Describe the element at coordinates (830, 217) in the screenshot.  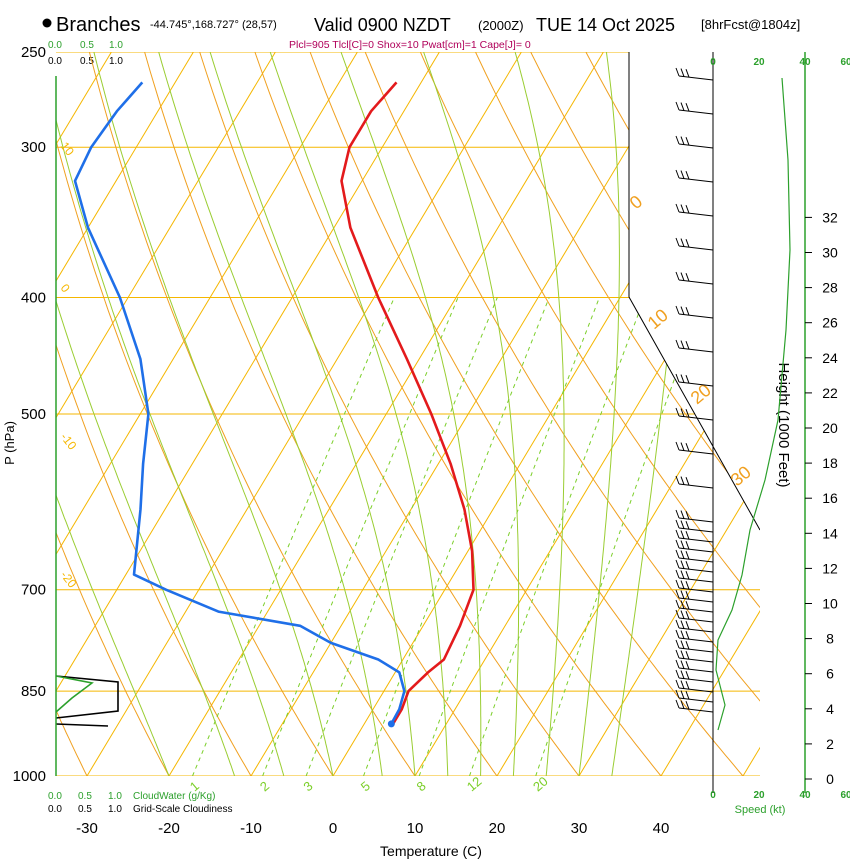
I see `height-tick-label: 32` at that location.